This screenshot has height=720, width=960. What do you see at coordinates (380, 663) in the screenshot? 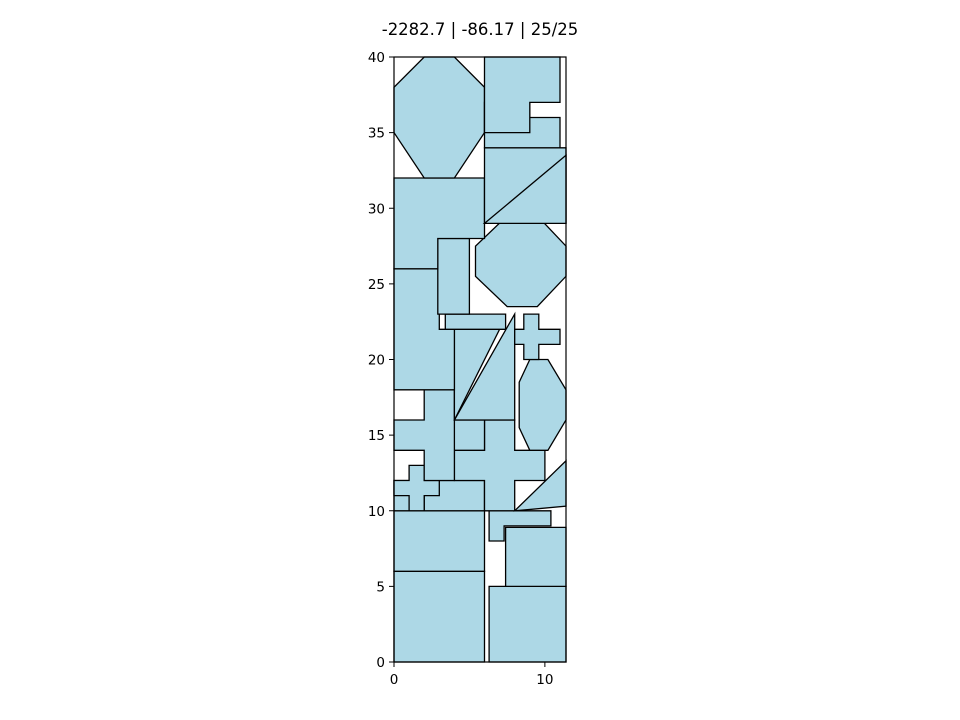
I see `y-tick-label: 0` at bounding box center [380, 663].